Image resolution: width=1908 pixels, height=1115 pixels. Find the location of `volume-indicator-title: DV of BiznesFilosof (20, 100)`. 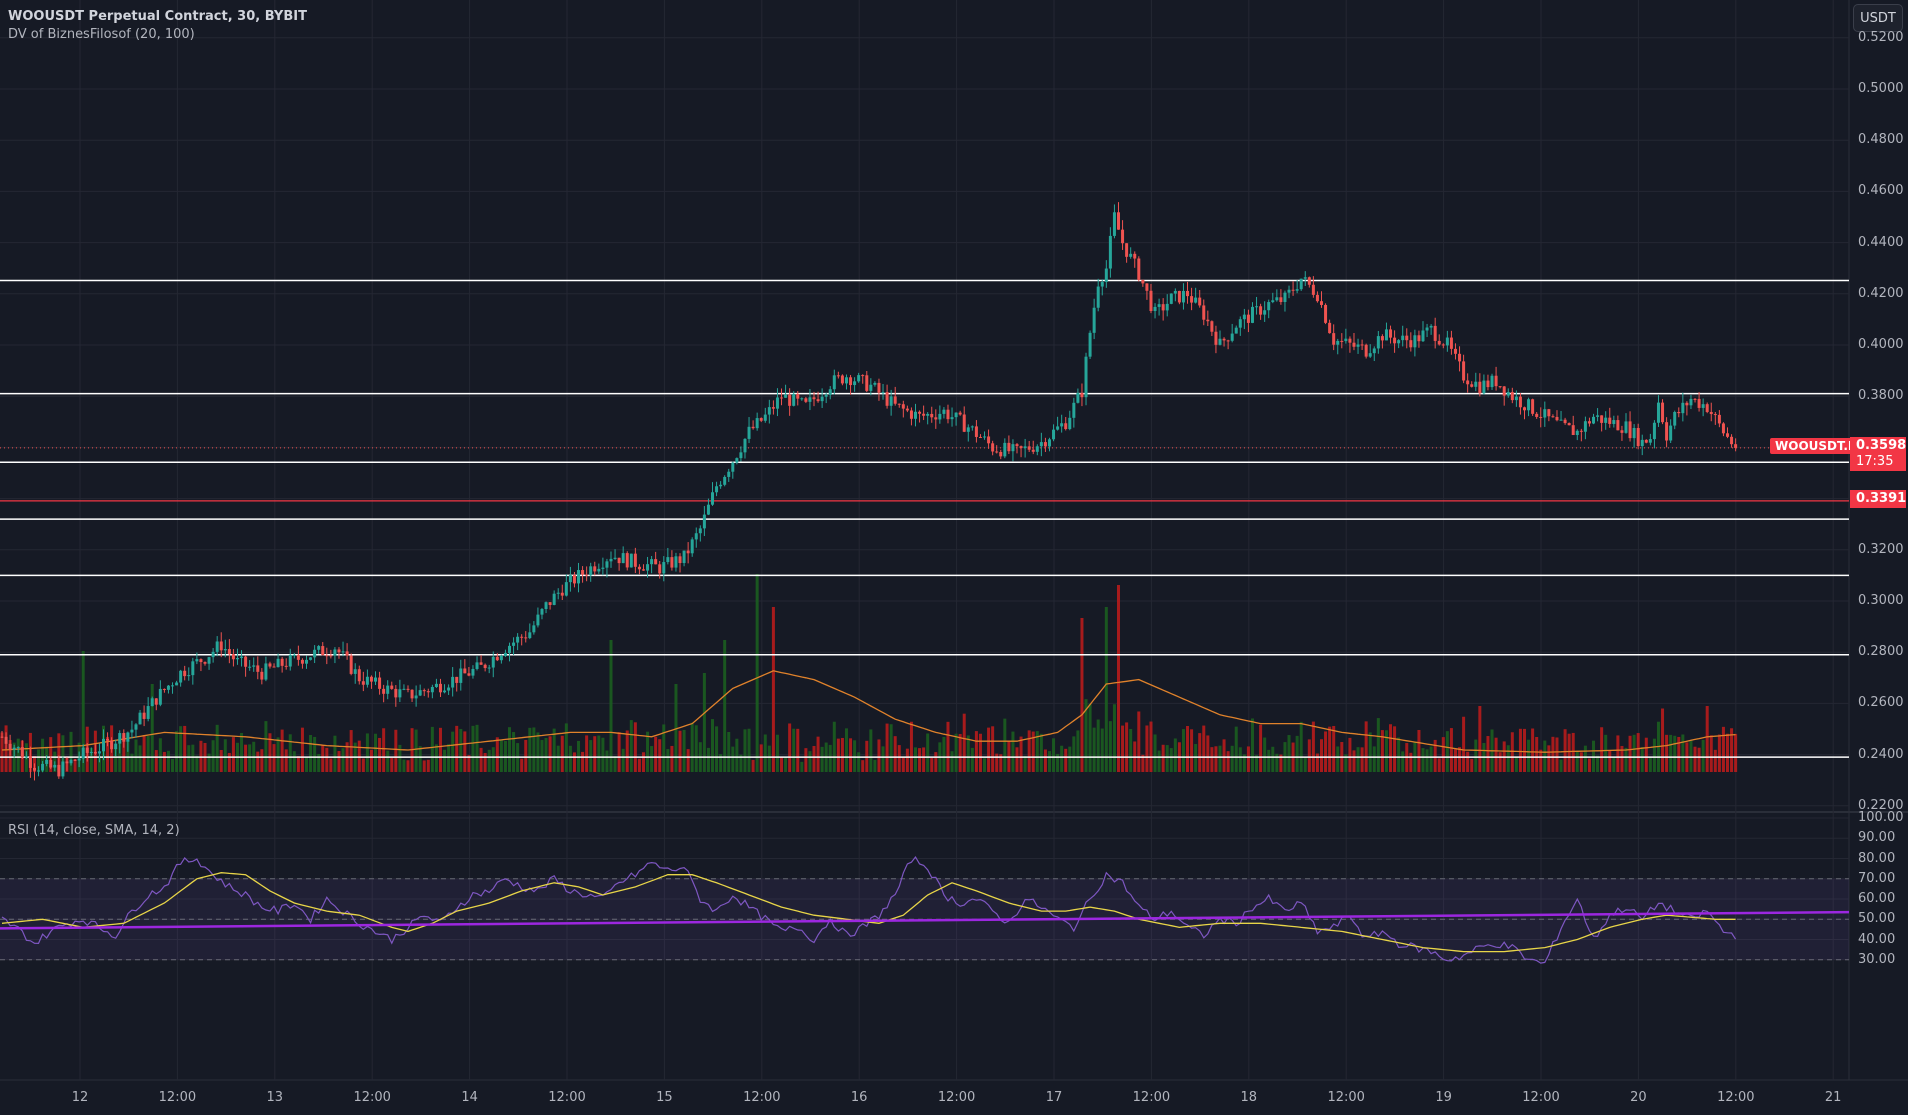

volume-indicator-title: DV of BiznesFilosof (20, 100) is located at coordinates (101, 34).